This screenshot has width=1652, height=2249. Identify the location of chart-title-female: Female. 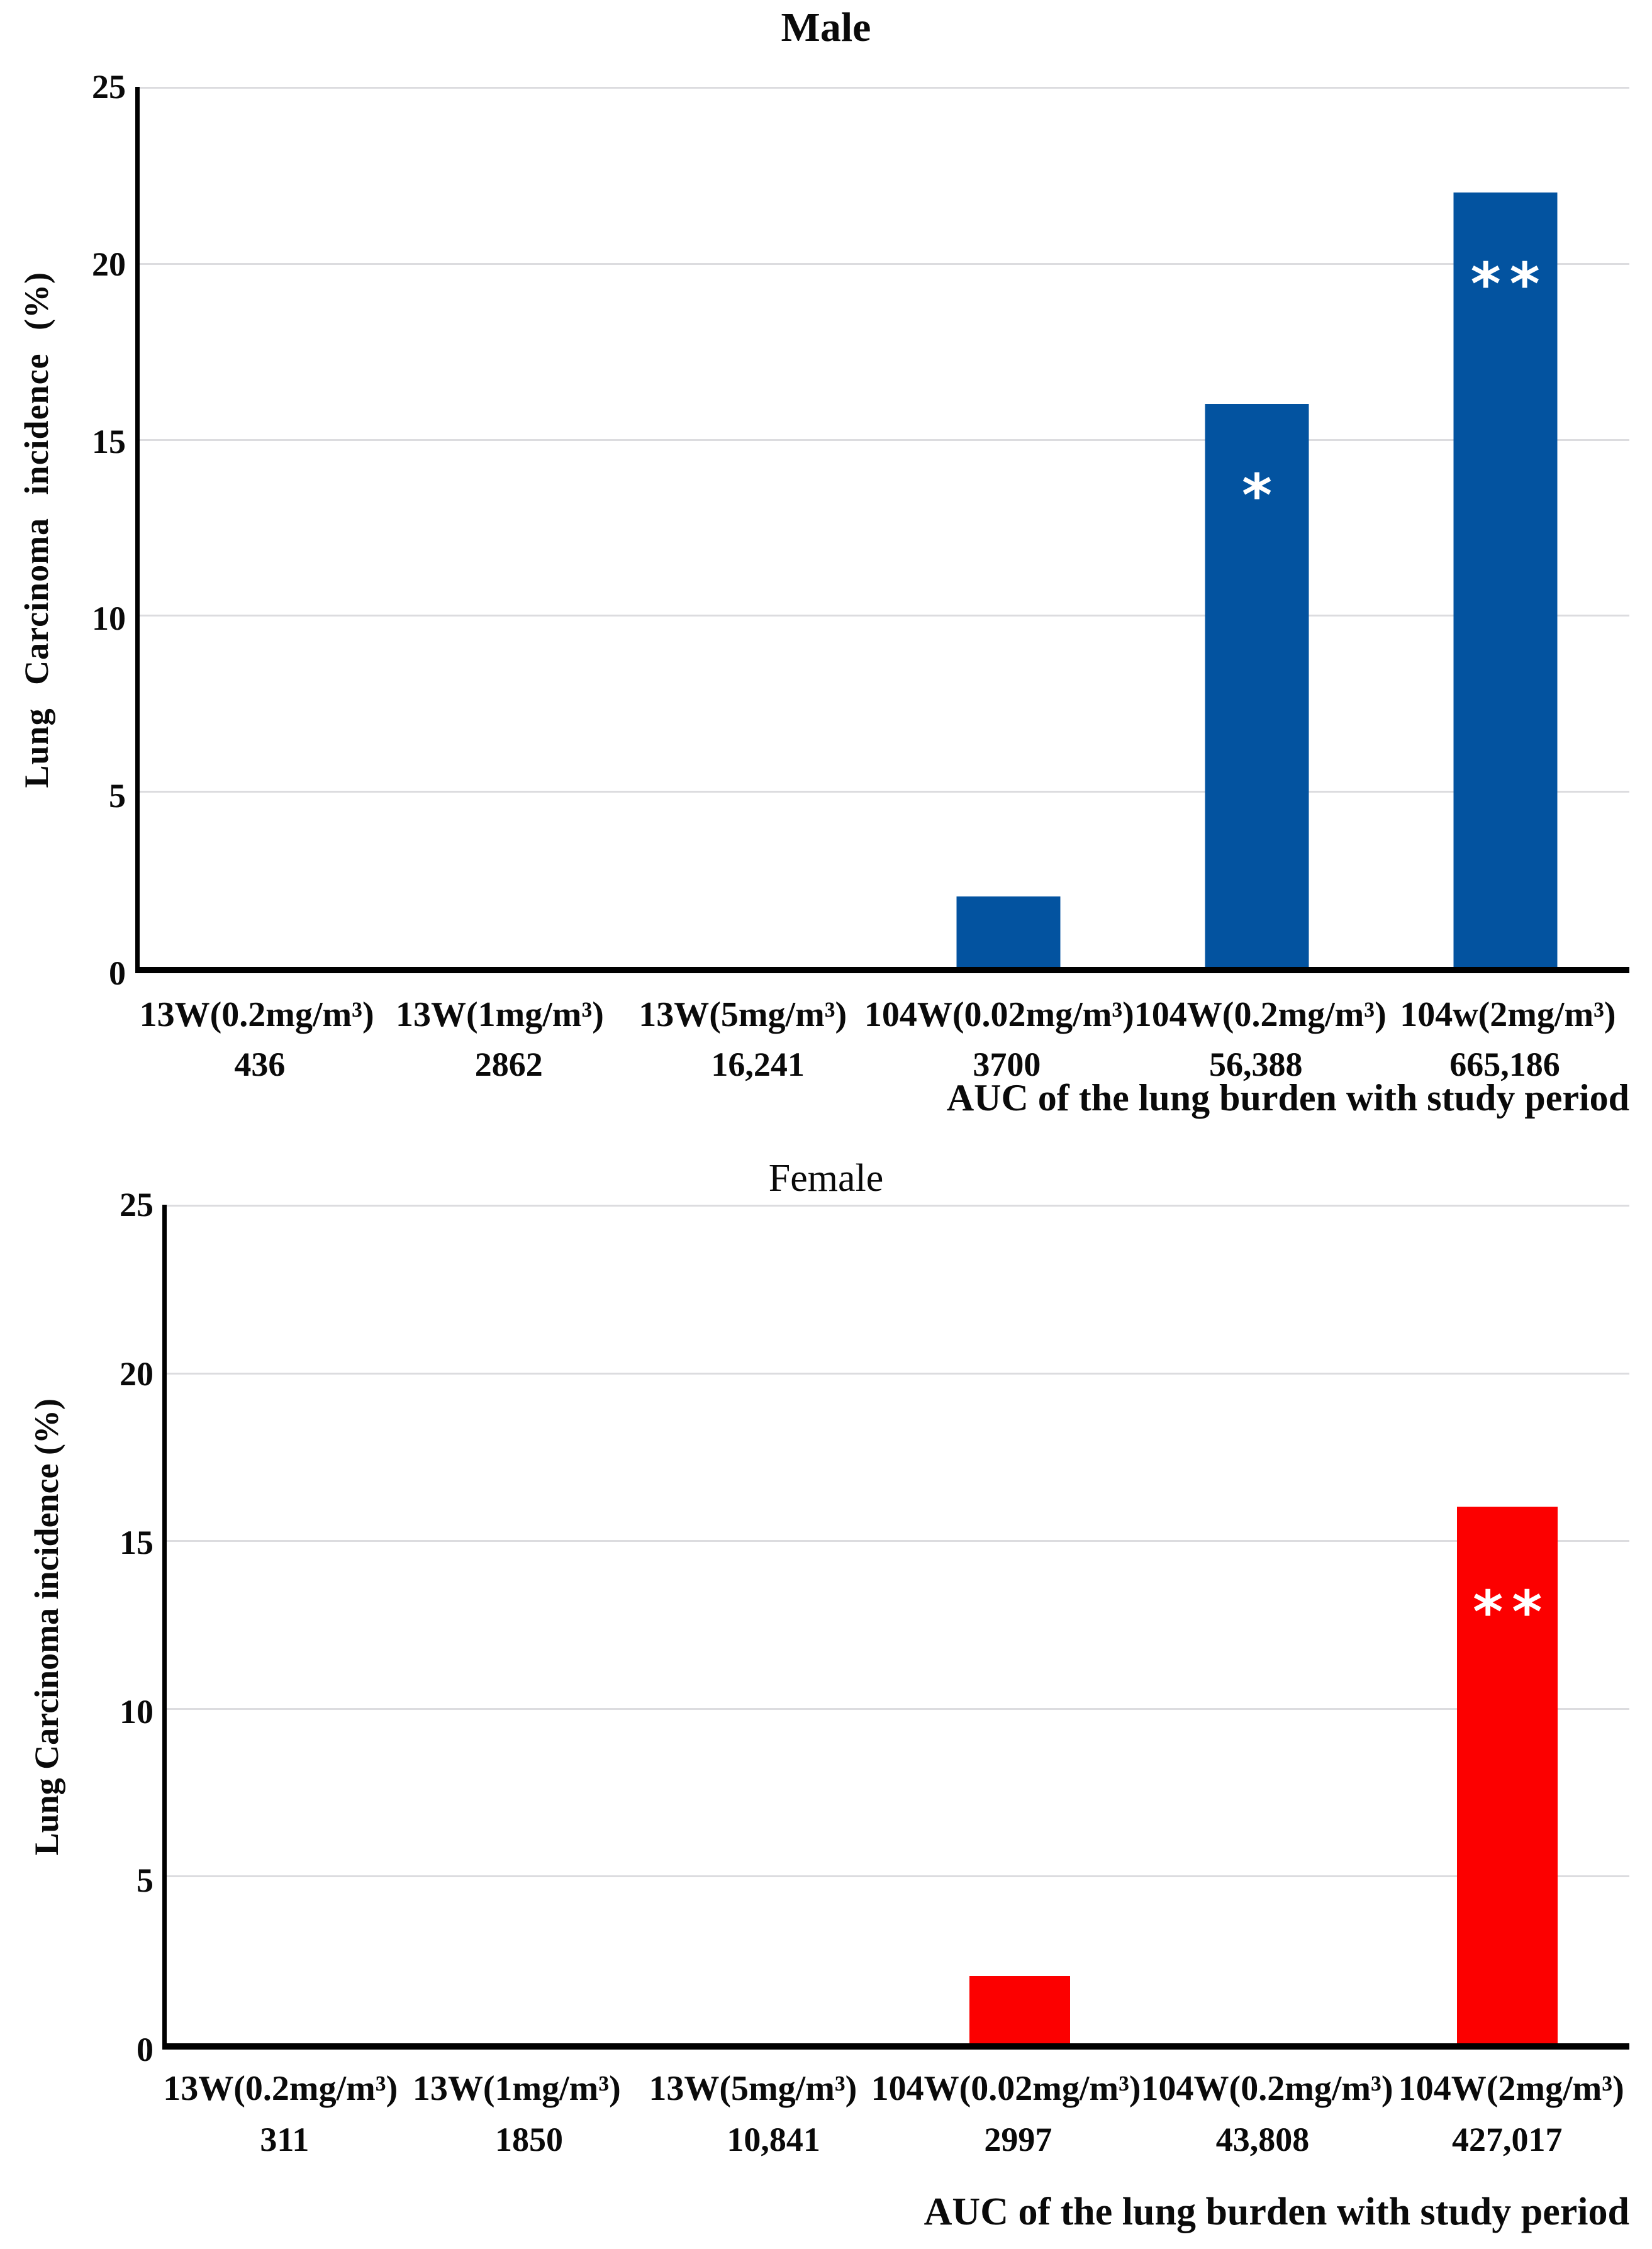
(826, 1179).